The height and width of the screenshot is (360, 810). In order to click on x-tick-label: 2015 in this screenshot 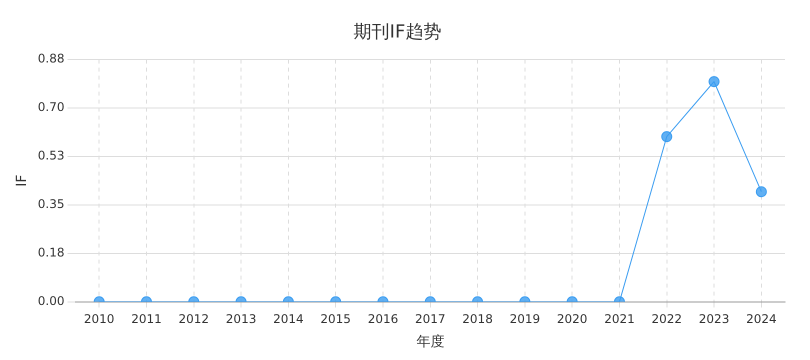, I will do `click(335, 319)`.